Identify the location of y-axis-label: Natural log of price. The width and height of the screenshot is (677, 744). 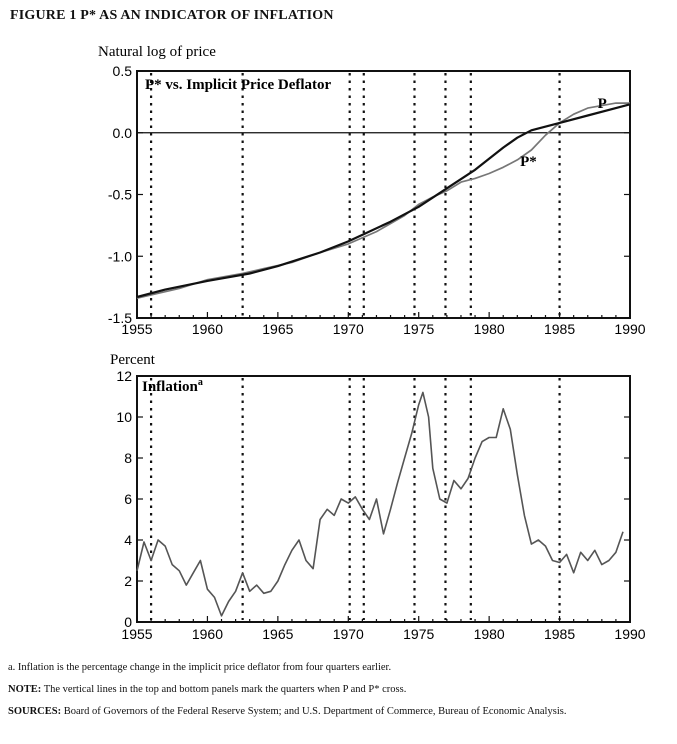
(157, 52).